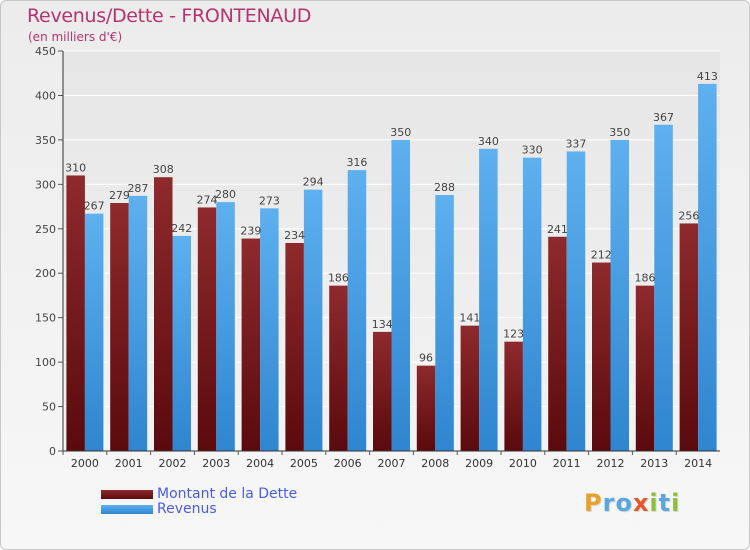 This screenshot has width=750, height=550. What do you see at coordinates (435, 463) in the screenshot?
I see `x-tick-label: 2008` at bounding box center [435, 463].